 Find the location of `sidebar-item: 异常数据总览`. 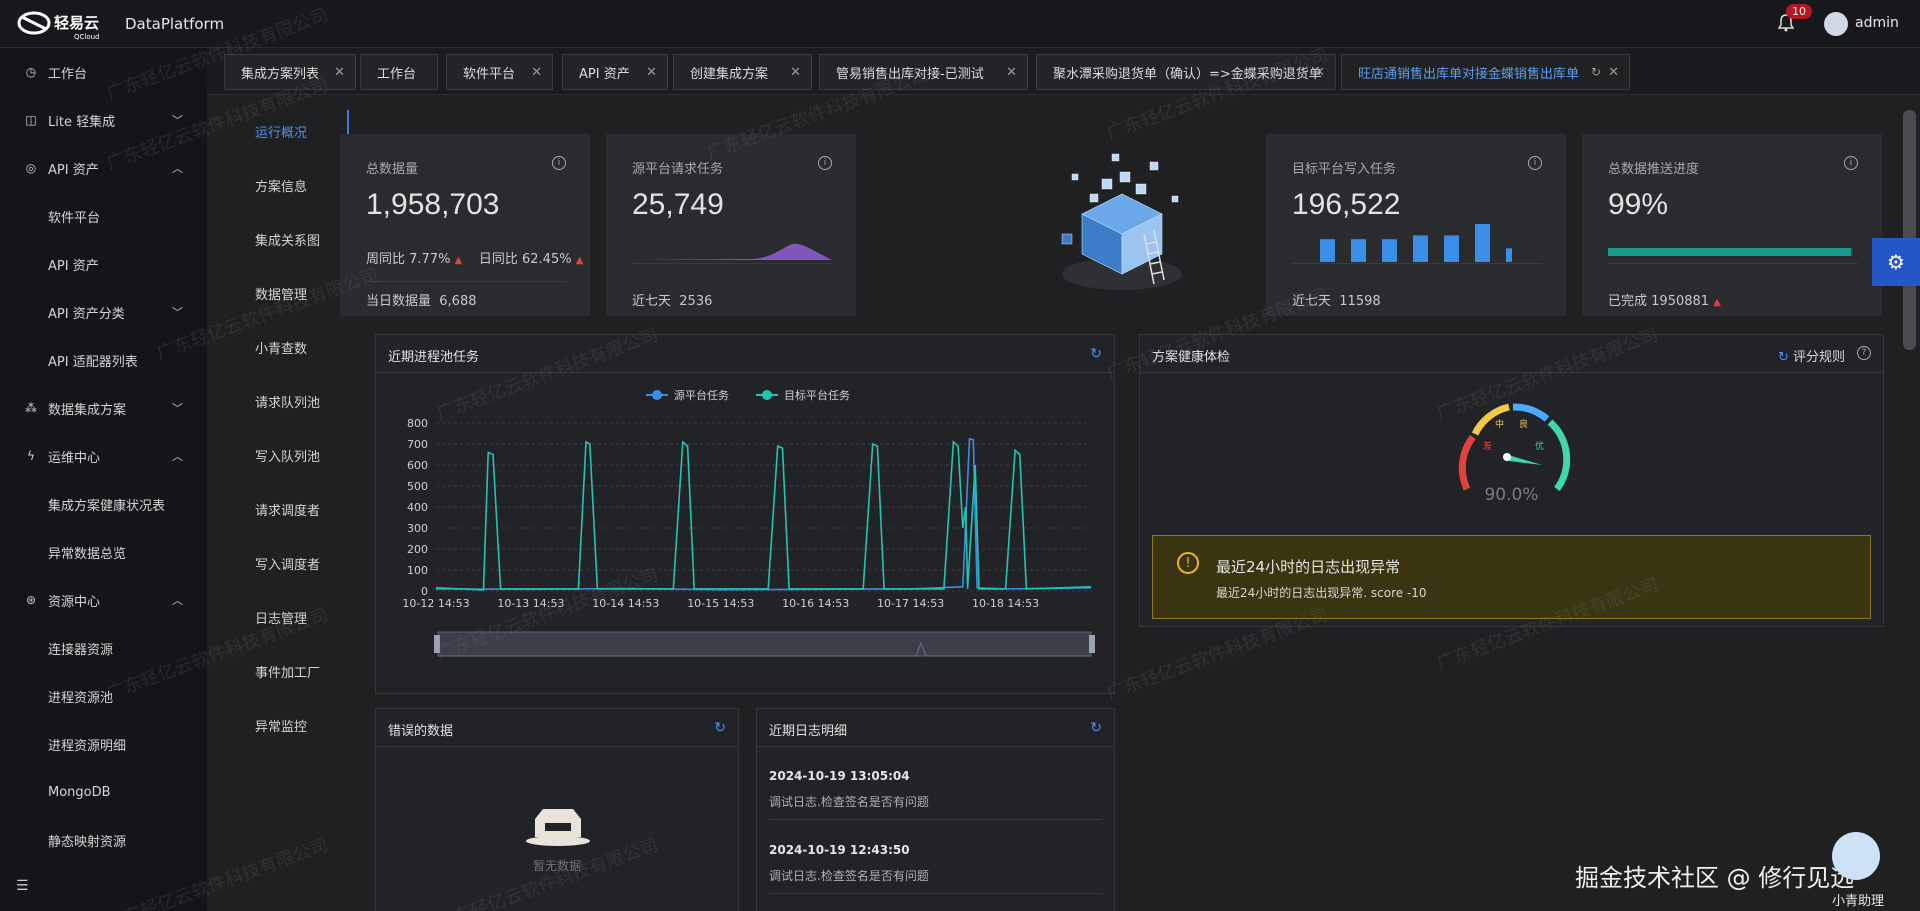

sidebar-item: 异常数据总览 is located at coordinates (103, 552).